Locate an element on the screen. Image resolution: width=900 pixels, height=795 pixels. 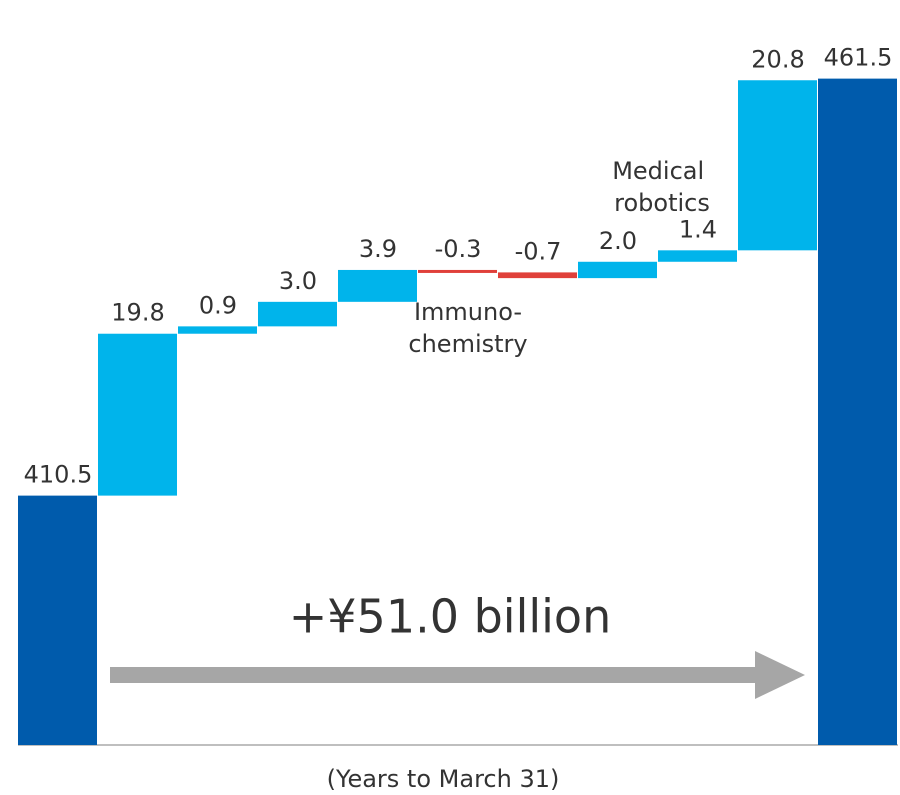
value-label: 410.5 is located at coordinates (58, 475).